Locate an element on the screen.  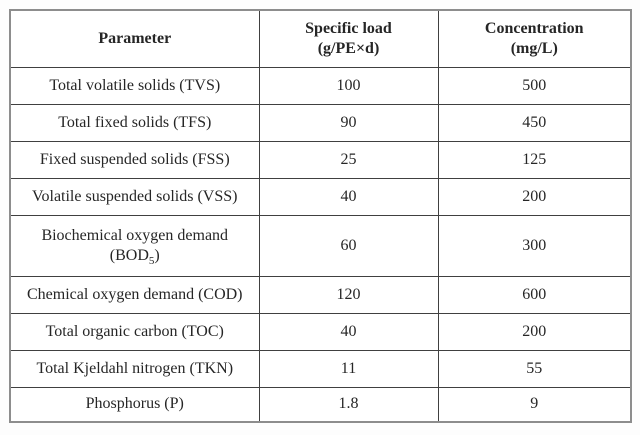
parameter-line1: Biochemical oxygen demand is located at coordinates (135, 235).